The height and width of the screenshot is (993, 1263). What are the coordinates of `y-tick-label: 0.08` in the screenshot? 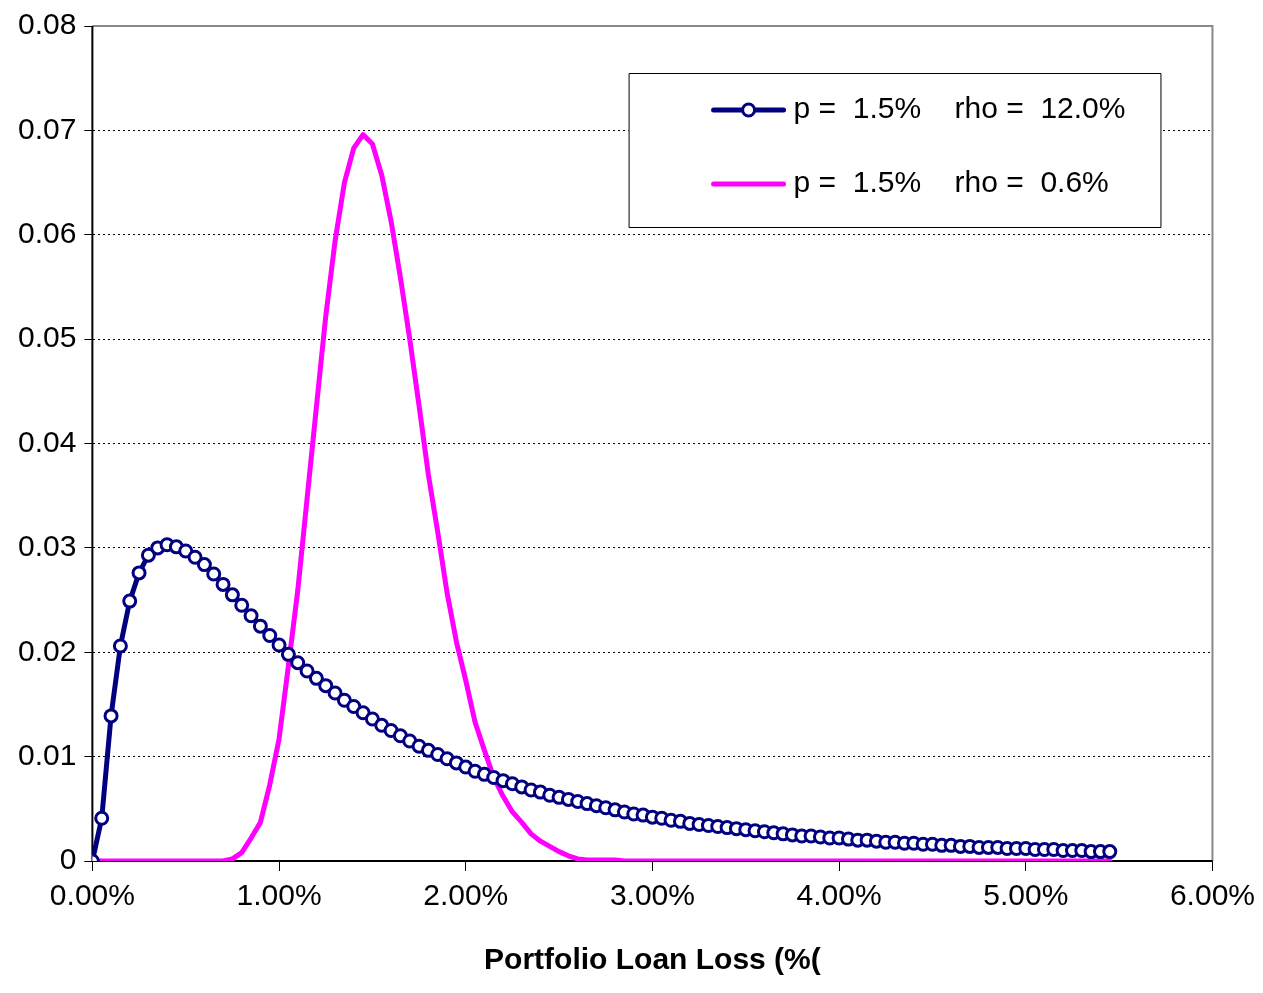 It's located at (47, 24).